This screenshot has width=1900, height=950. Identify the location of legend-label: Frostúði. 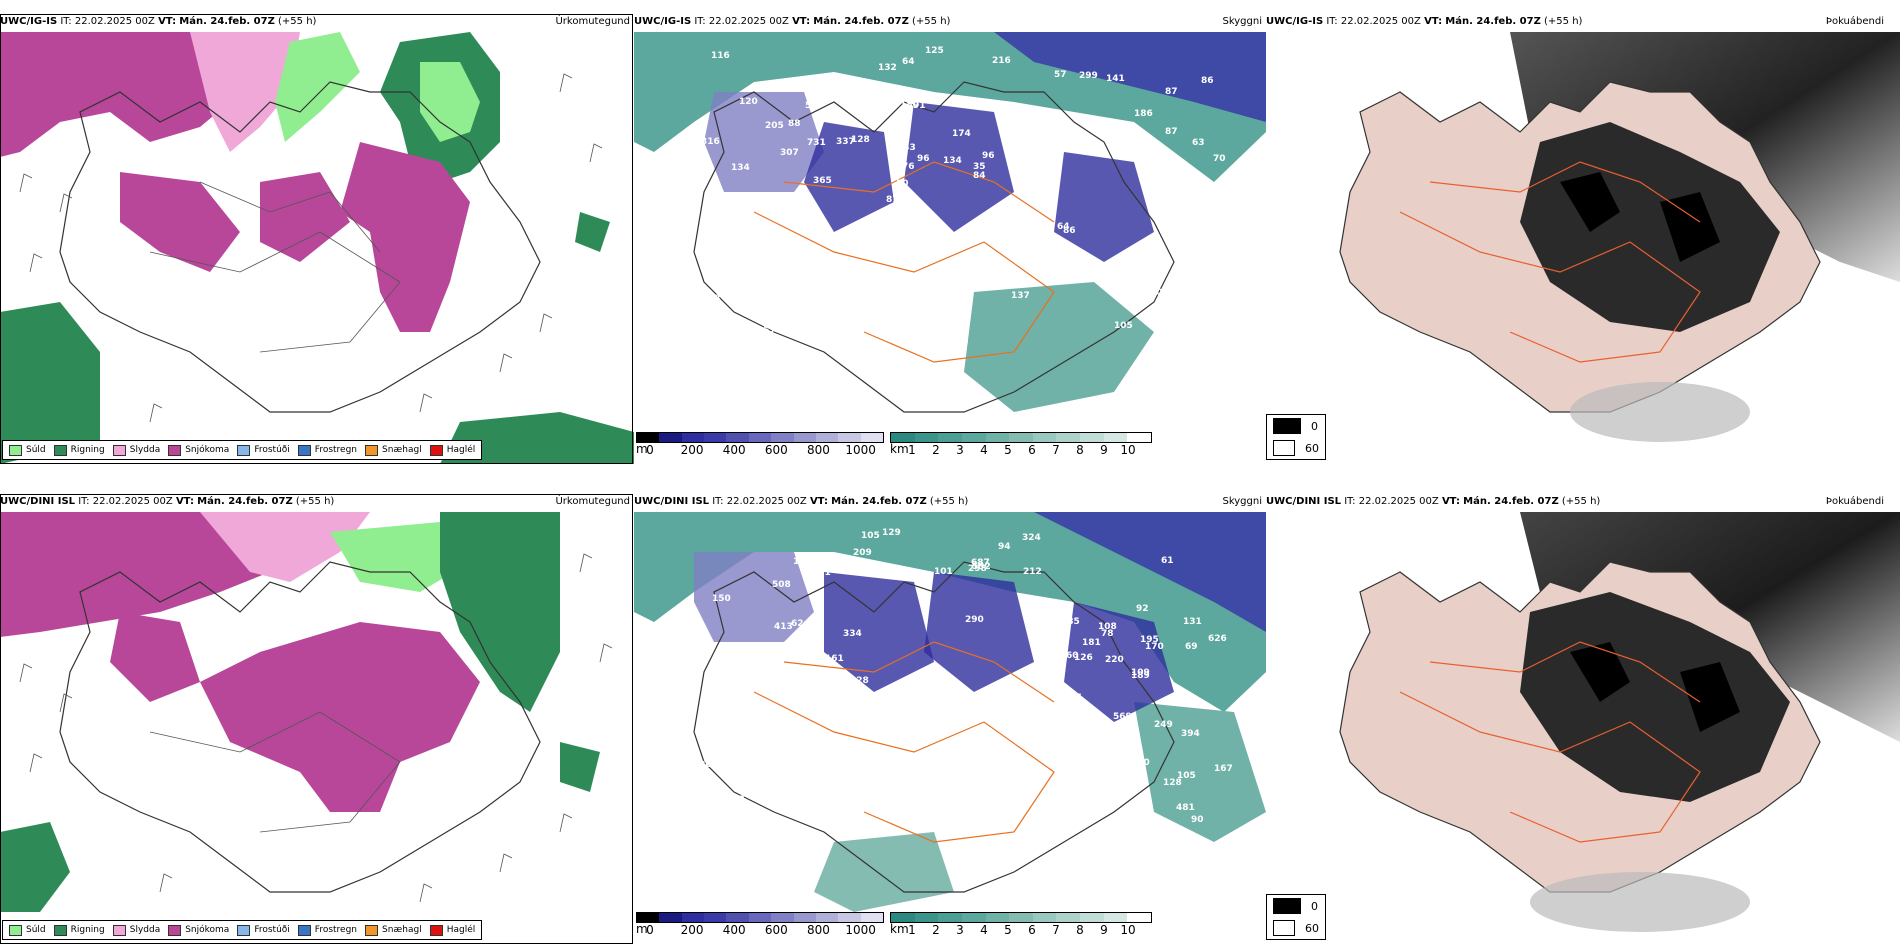
(272, 930).